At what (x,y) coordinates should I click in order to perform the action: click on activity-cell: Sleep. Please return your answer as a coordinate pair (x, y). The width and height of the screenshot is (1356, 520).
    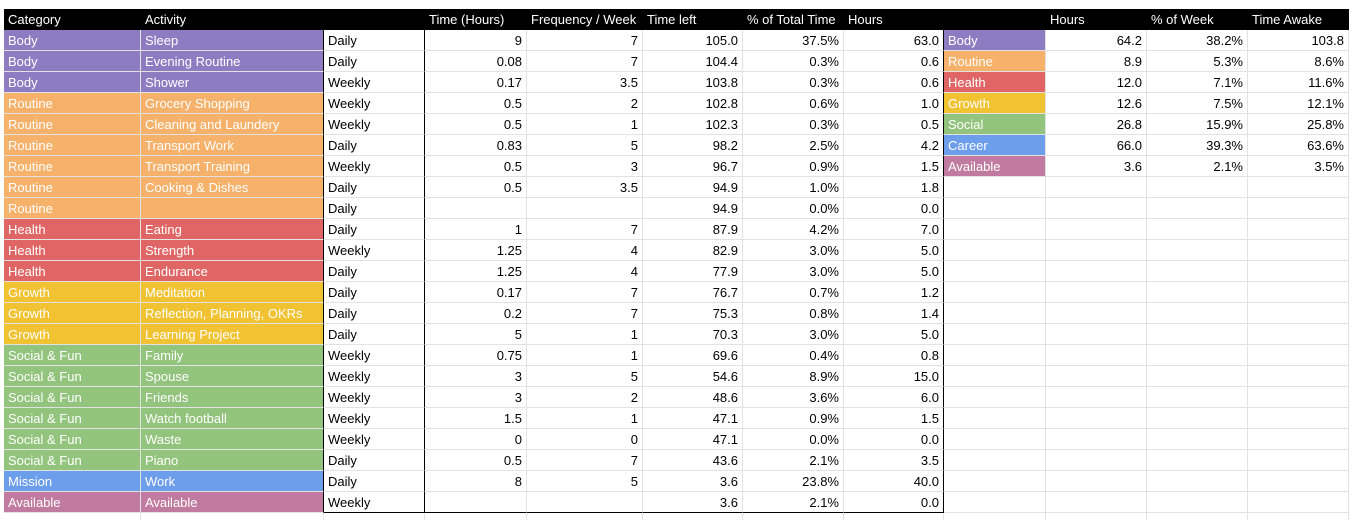
    Looking at the image, I should click on (232, 40).